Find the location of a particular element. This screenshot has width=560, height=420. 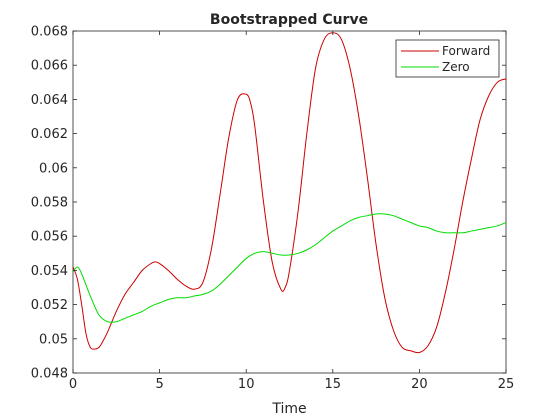

legend-label-zero: Zero is located at coordinates (456, 67).